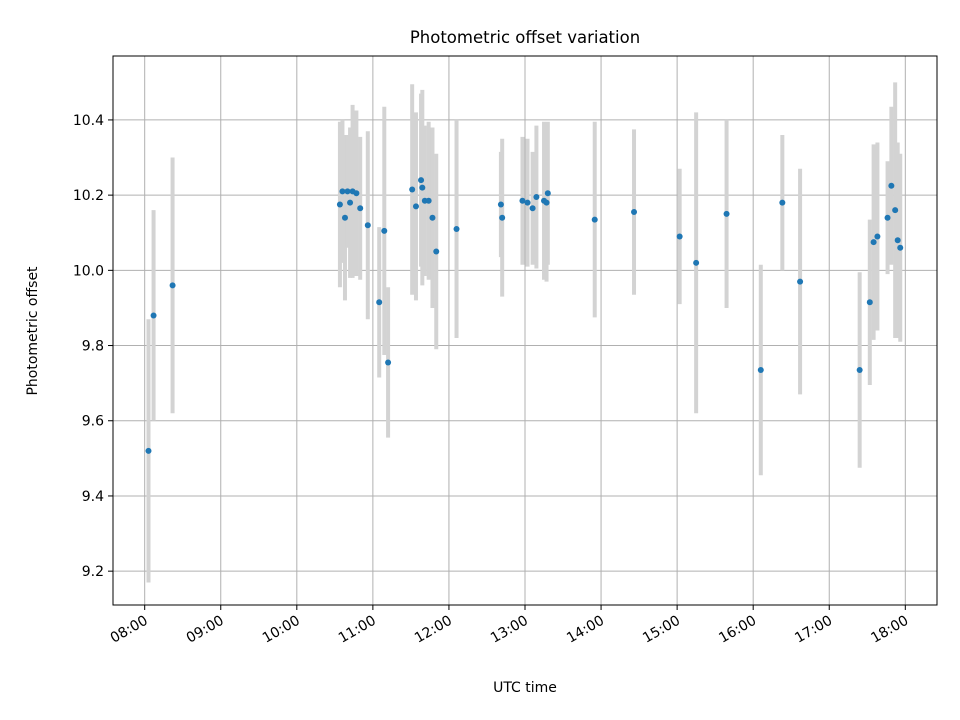  I want to click on x-axis-label: UTC time, so click(525, 688).